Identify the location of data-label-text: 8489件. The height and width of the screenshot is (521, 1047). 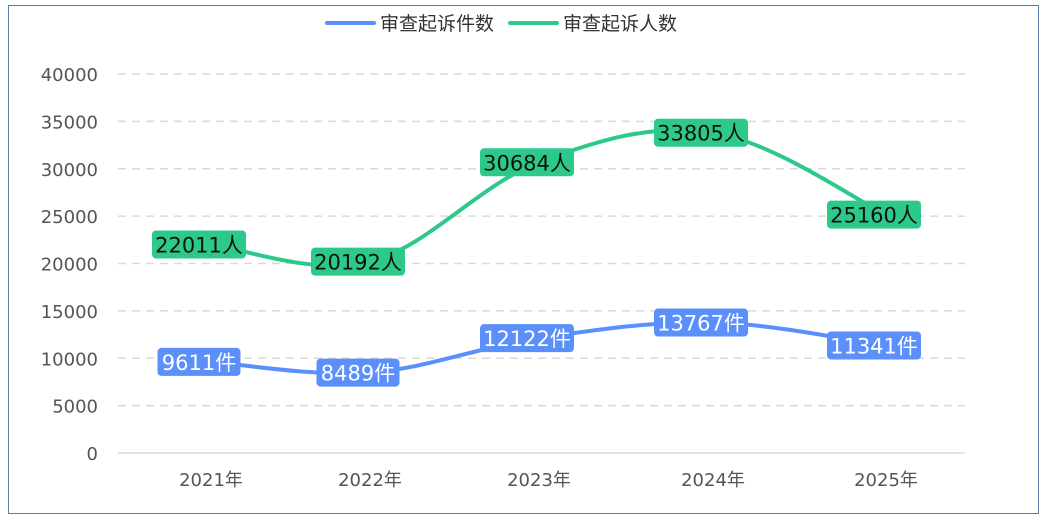
(358, 374).